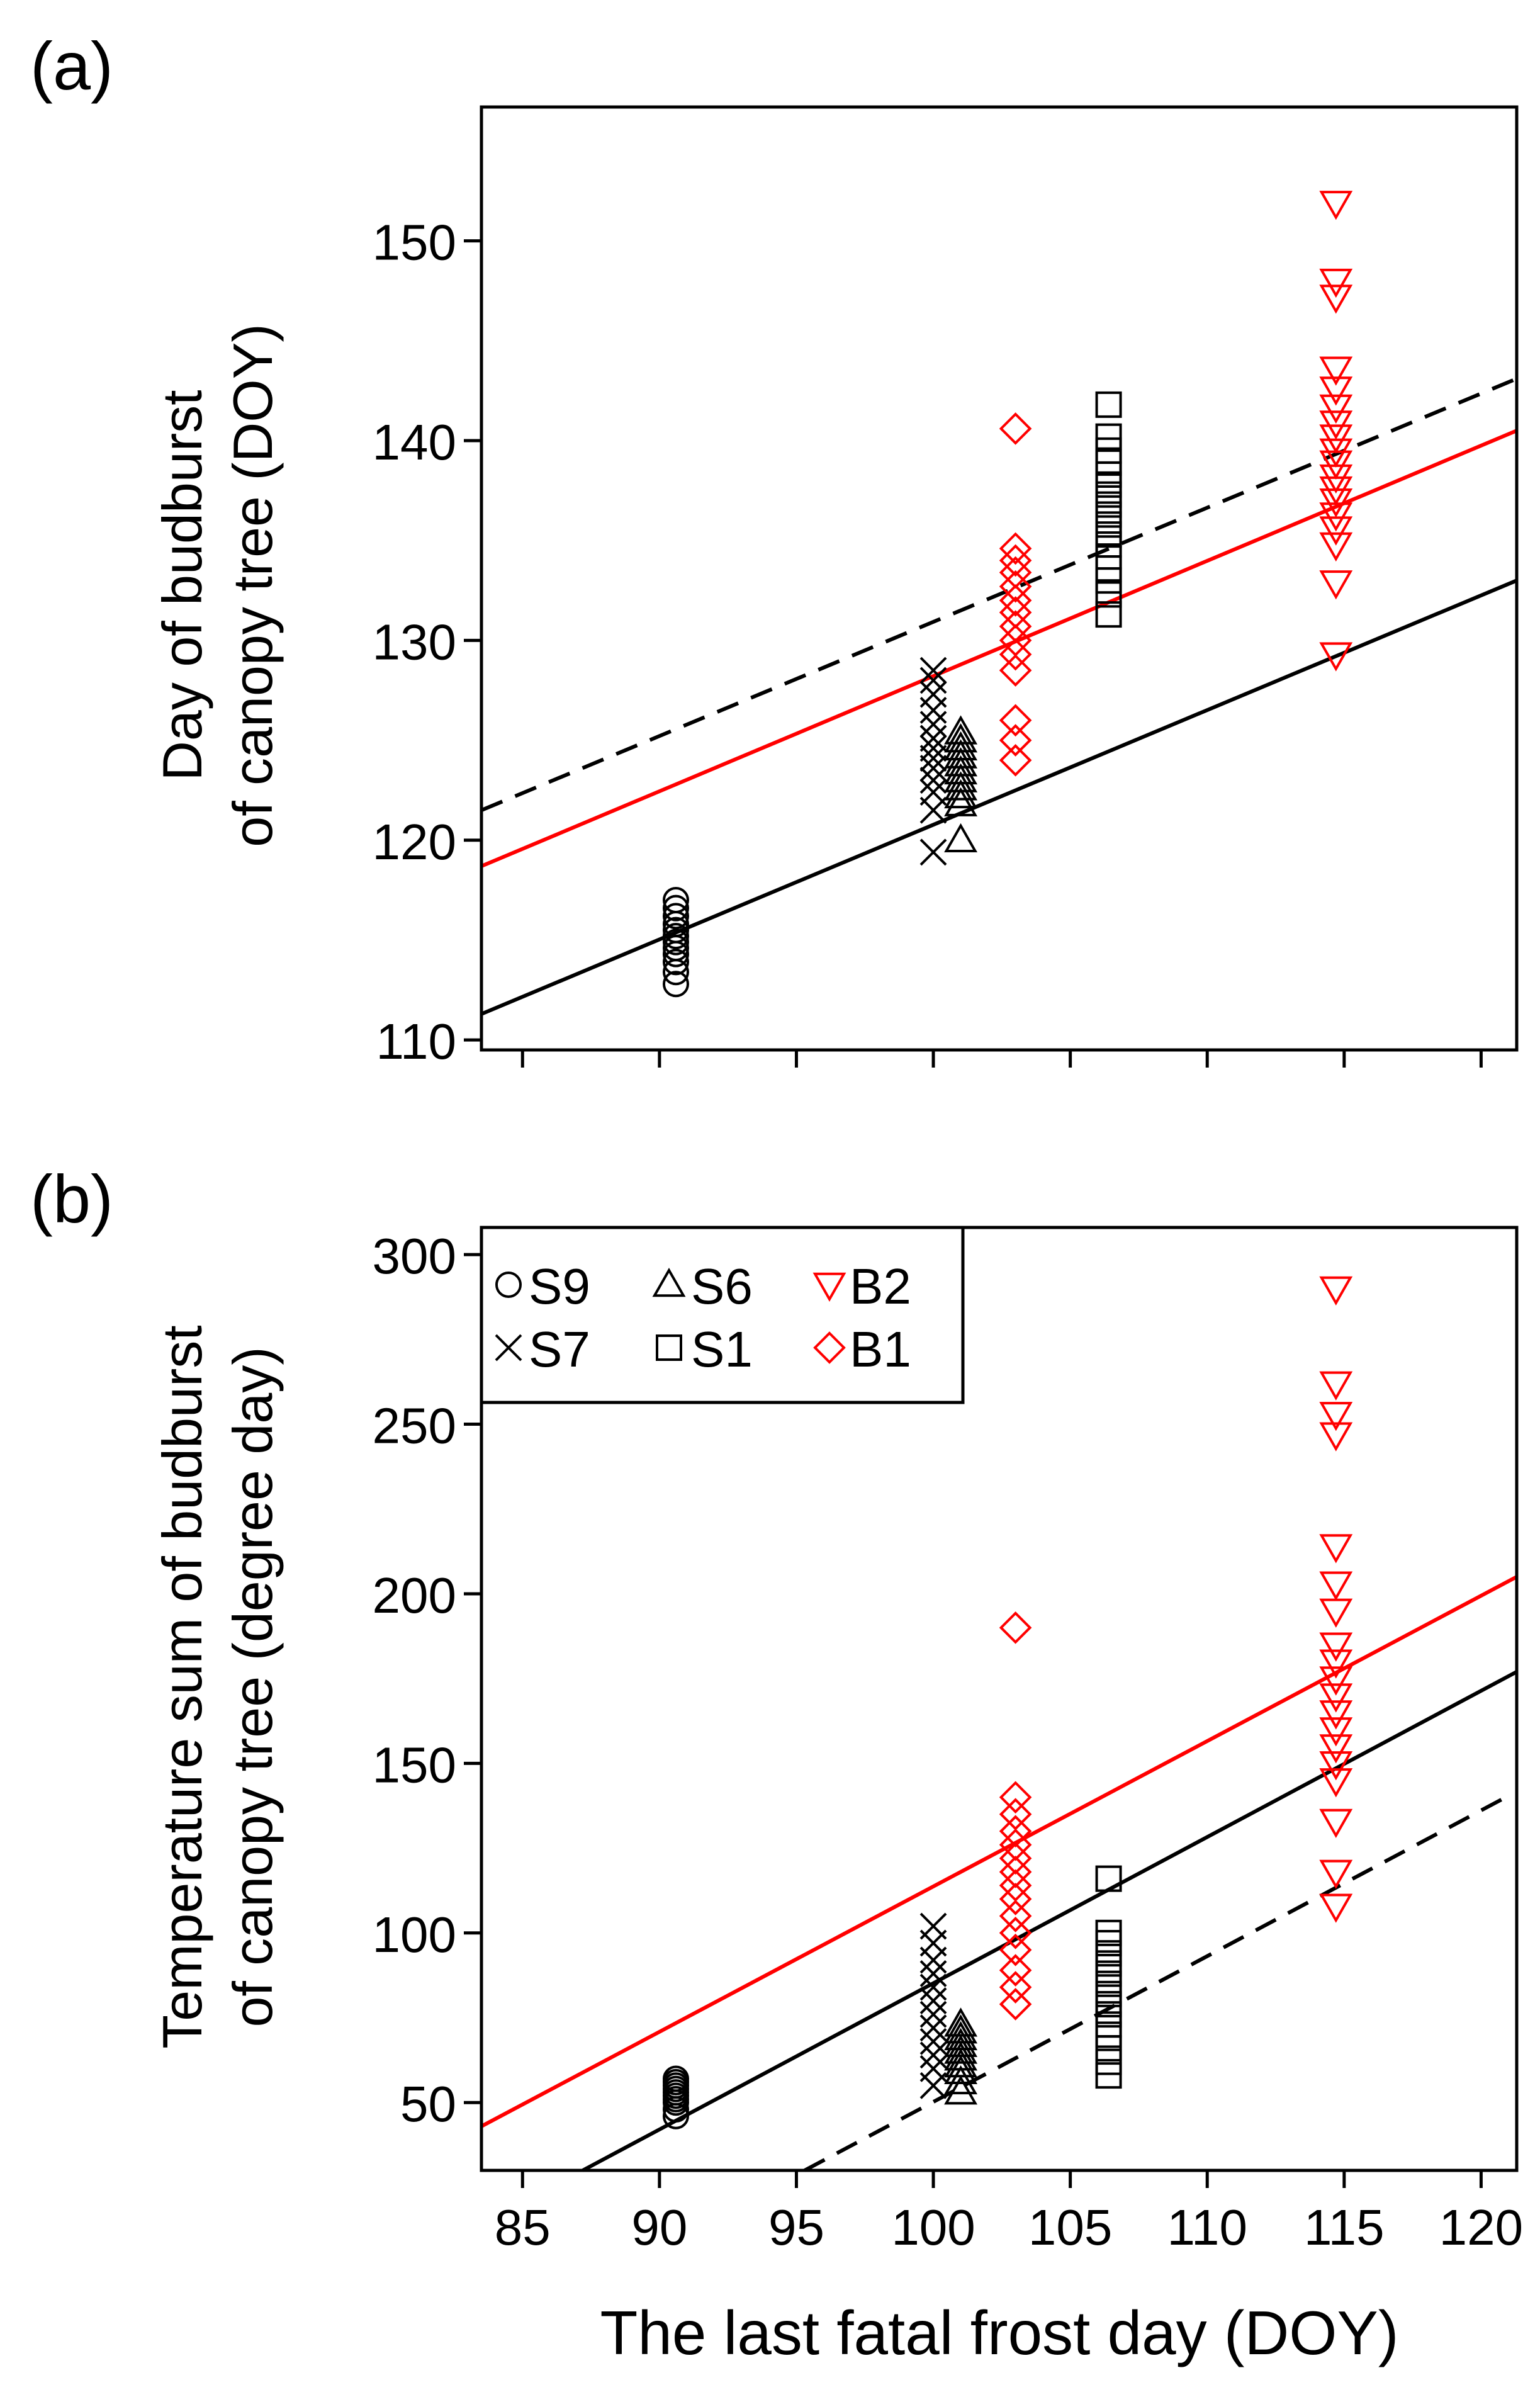 The image size is (1540, 2397). I want to click on legend-entry-S1: S1, so click(704, 1349).